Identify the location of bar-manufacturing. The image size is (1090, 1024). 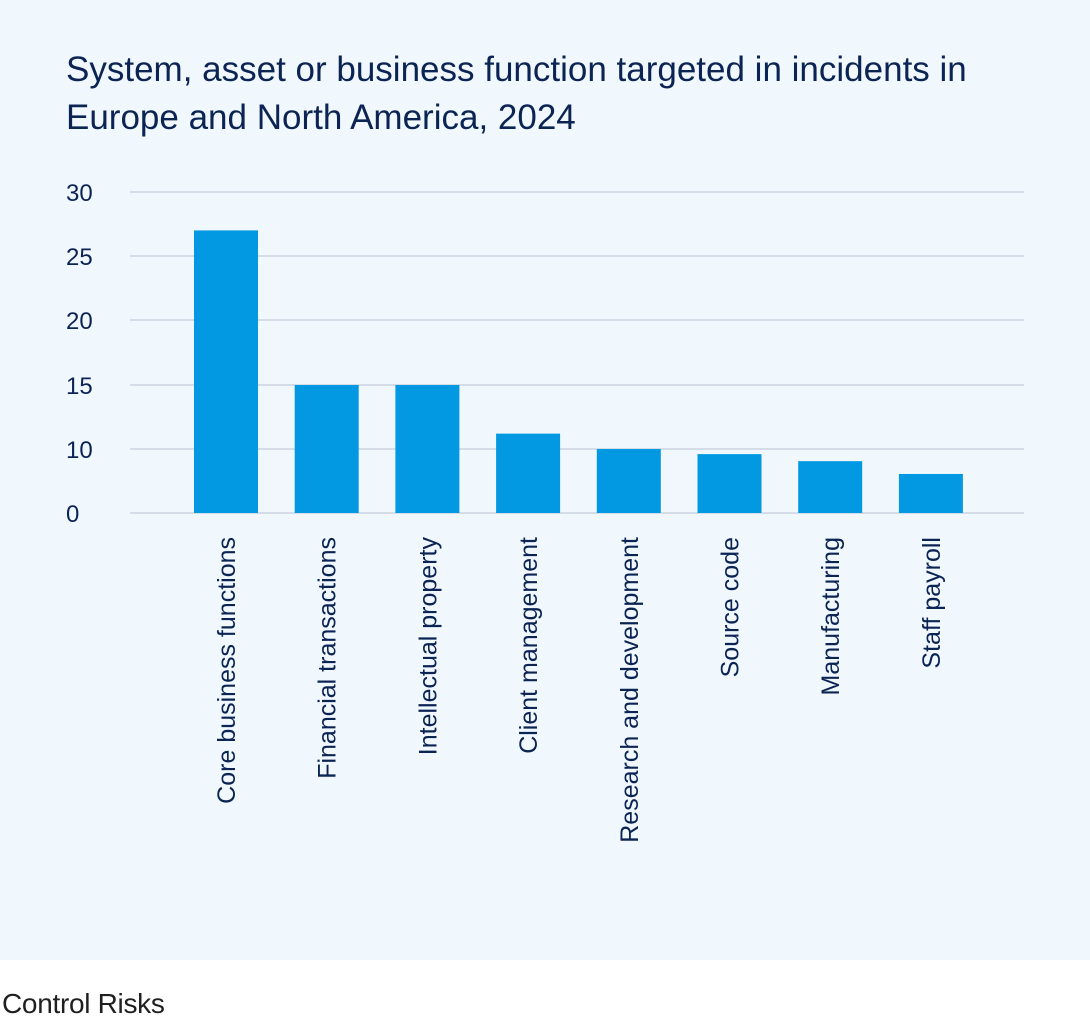
(830, 487).